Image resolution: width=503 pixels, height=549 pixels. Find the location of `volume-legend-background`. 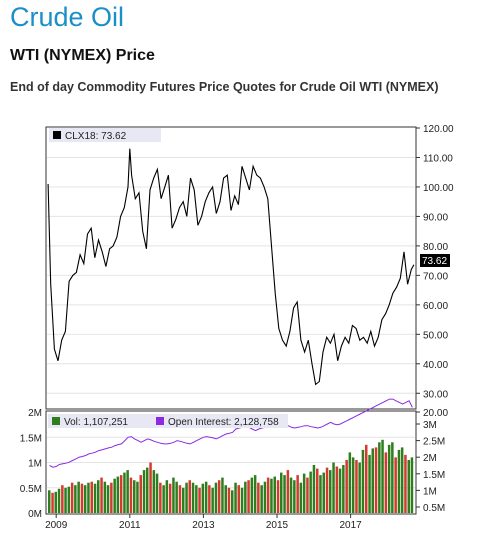

volume-legend-background is located at coordinates (168, 421).